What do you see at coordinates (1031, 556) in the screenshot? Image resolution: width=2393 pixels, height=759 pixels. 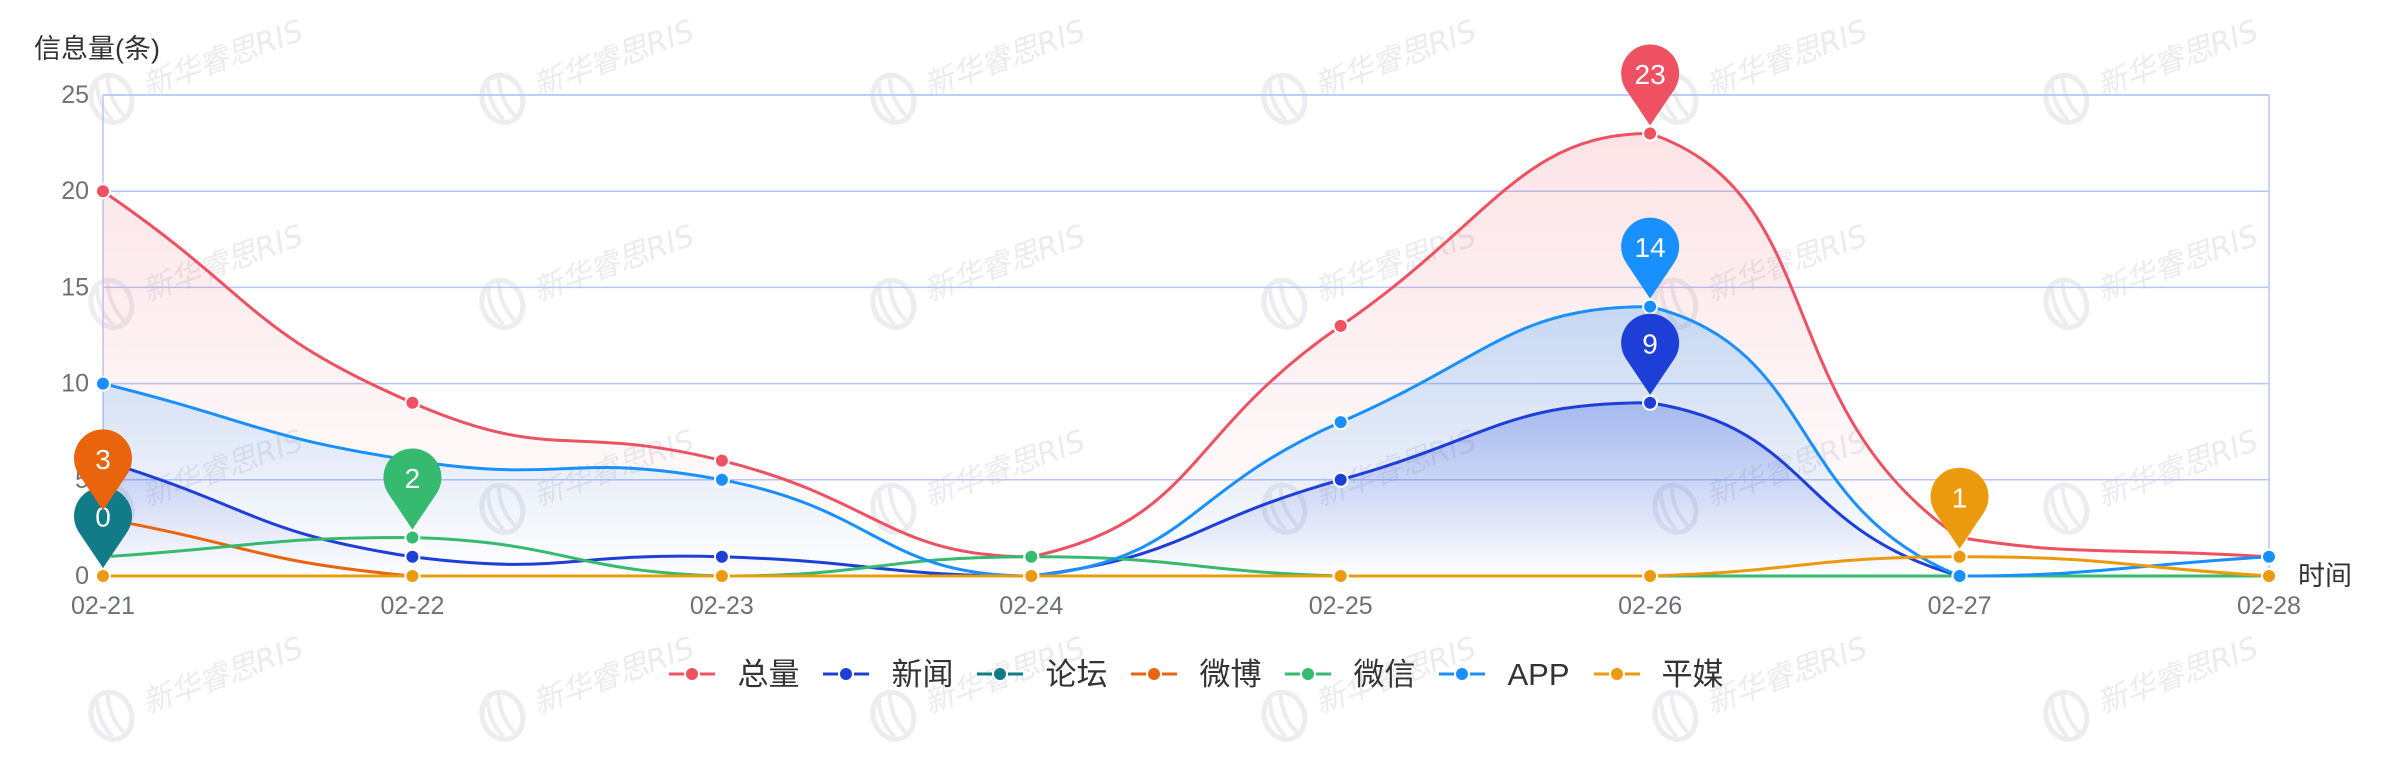 I see `point-wechat` at bounding box center [1031, 556].